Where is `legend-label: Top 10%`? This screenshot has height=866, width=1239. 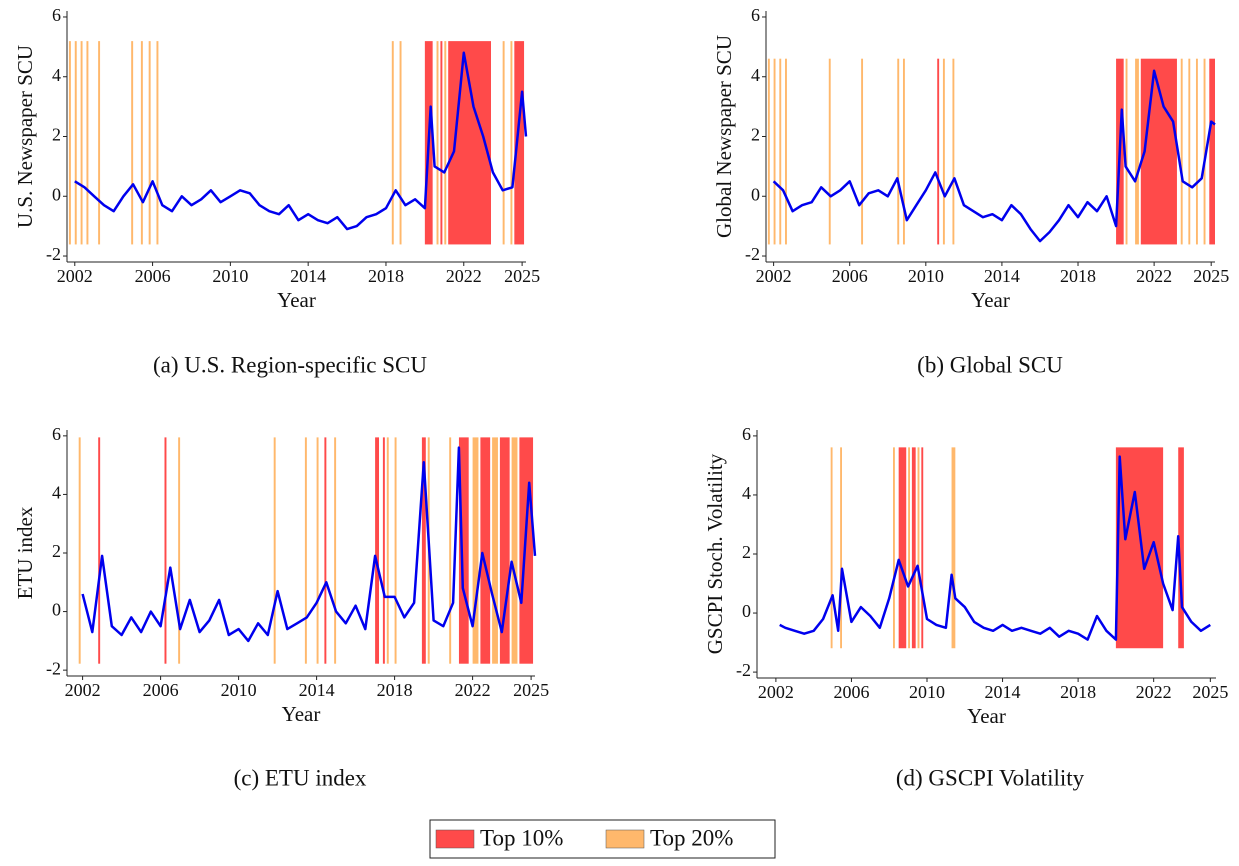
legend-label: Top 10% is located at coordinates (521, 837).